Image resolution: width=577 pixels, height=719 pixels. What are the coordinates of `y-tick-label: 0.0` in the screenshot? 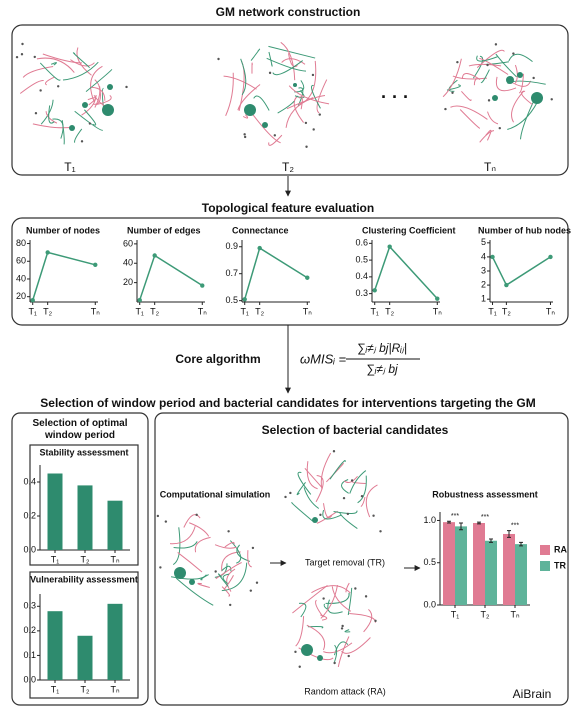 It's located at (29, 679).